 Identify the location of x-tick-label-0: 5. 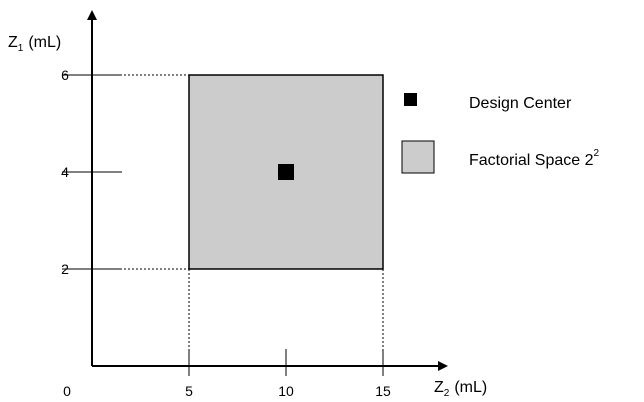
(189, 391).